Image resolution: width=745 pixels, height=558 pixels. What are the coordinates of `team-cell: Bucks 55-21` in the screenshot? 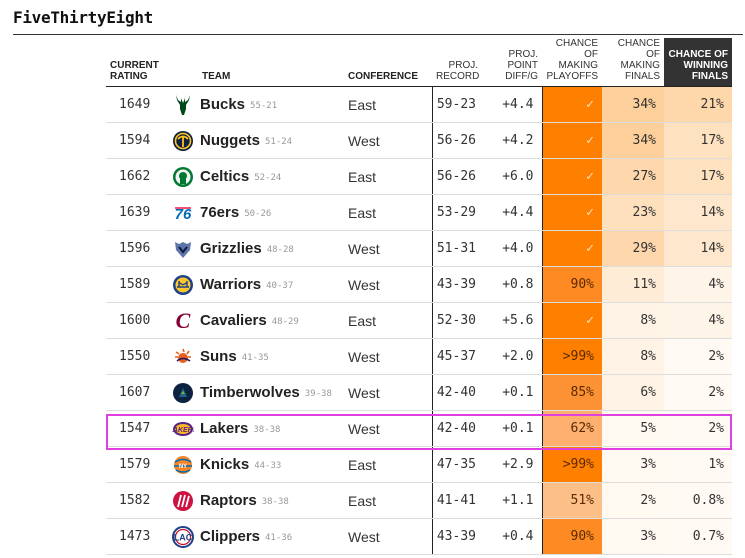 It's located at (256, 104).